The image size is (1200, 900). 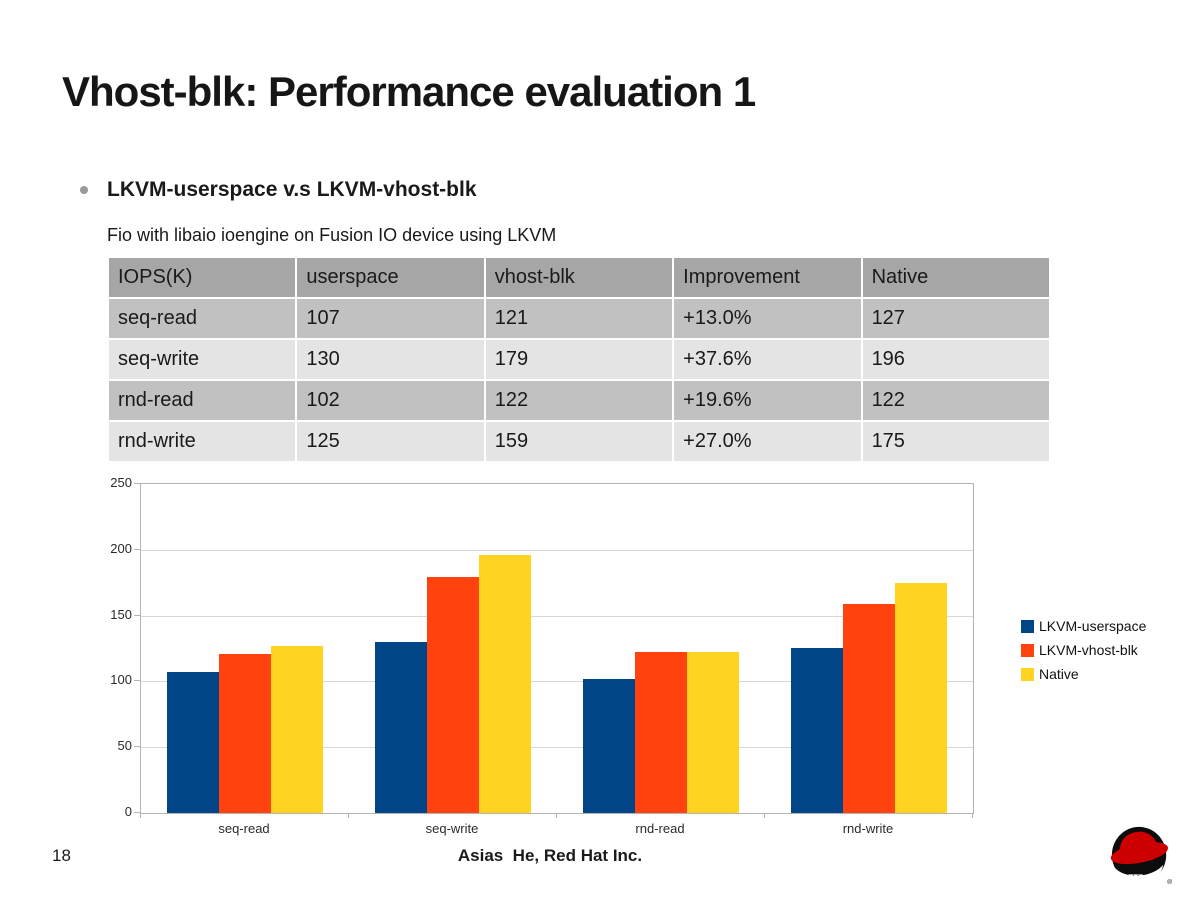 I want to click on legend-item: LKVM-userspace, so click(x=1083, y=626).